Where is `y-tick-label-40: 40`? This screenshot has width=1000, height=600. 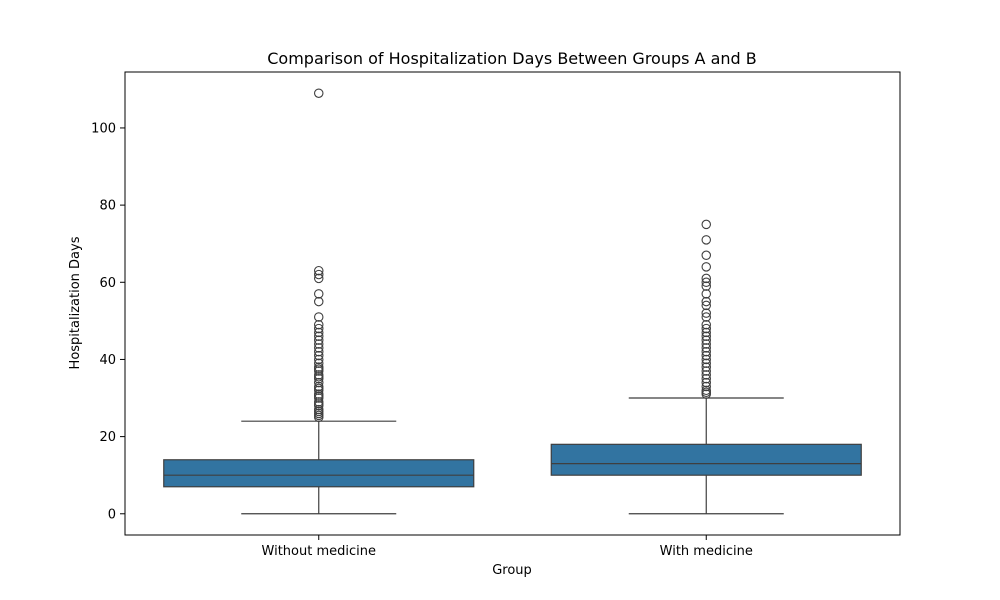
y-tick-label-40: 40 is located at coordinates (107, 360).